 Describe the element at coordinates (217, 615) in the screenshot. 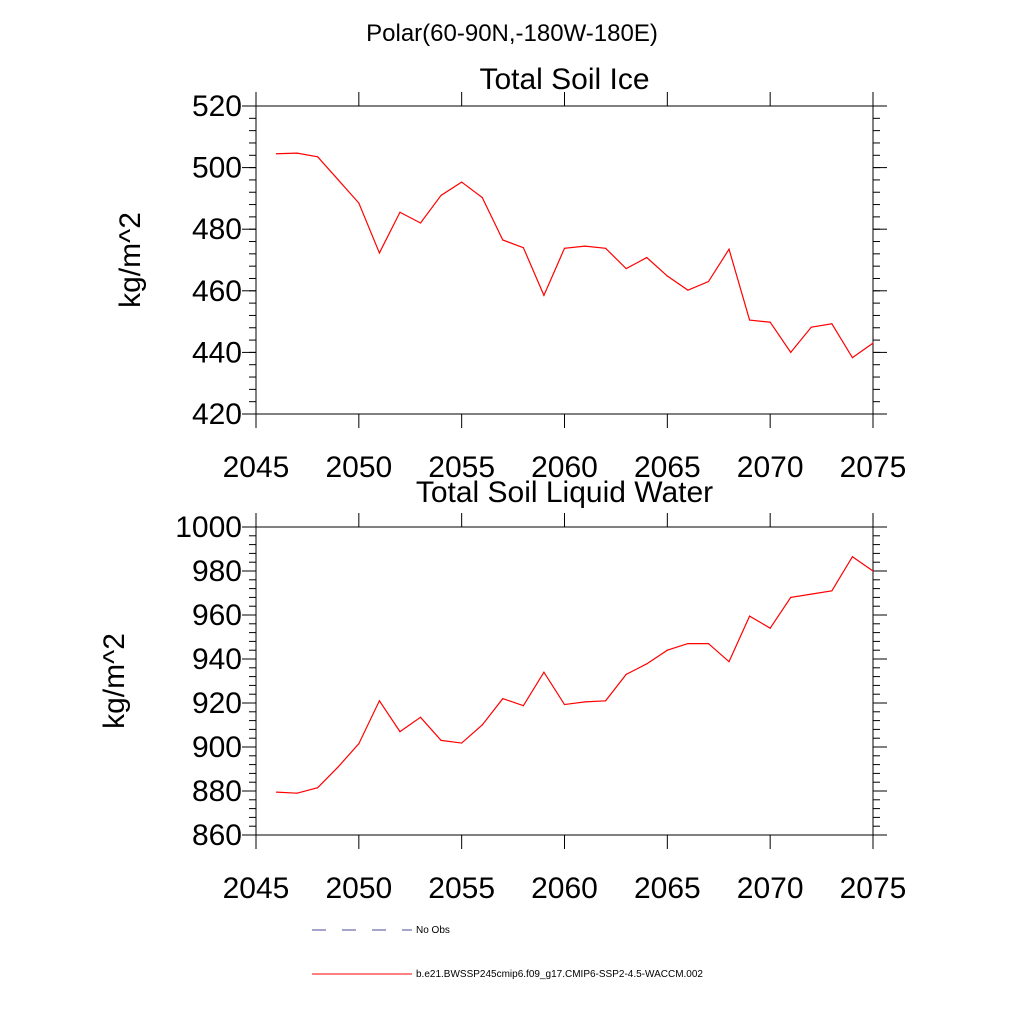

I see `y-tick-label: 960` at that location.